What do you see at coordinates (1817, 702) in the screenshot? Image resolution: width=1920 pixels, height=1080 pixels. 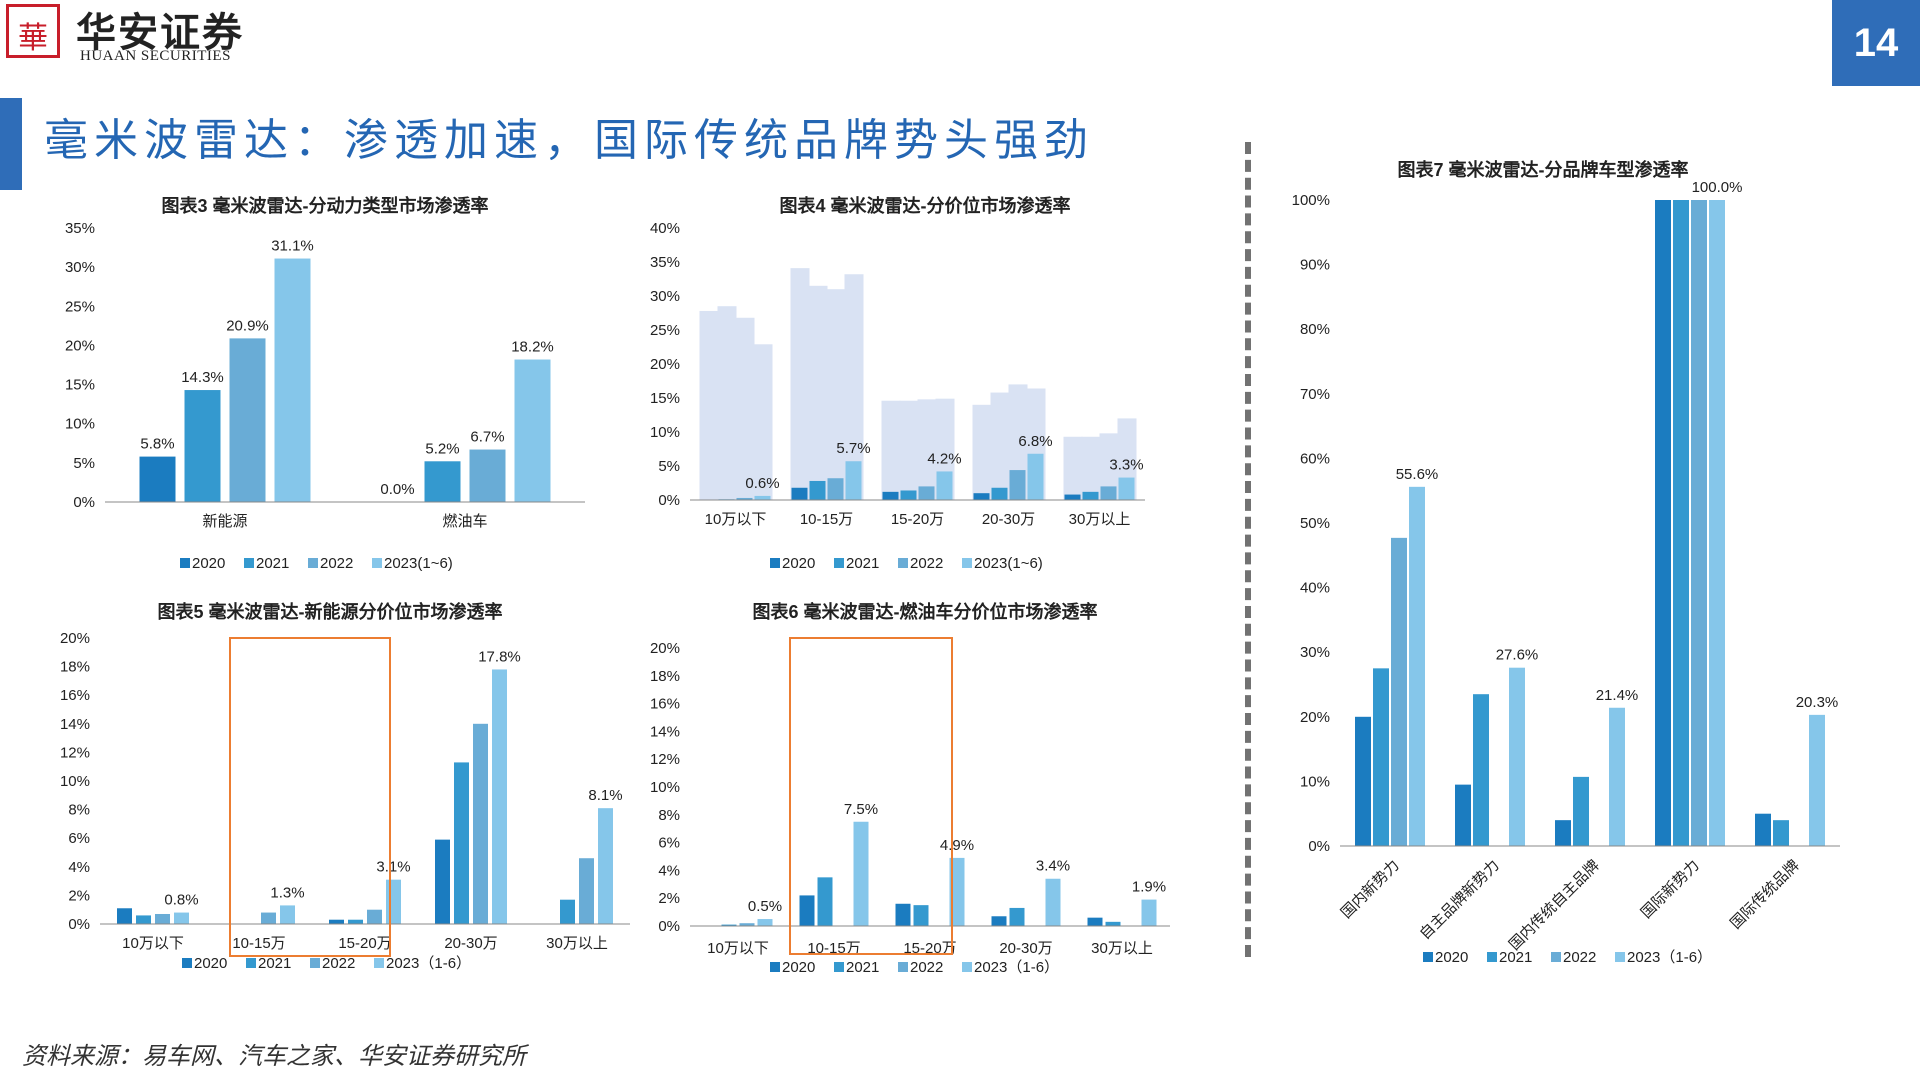 I see `data-label: 20.3%` at bounding box center [1817, 702].